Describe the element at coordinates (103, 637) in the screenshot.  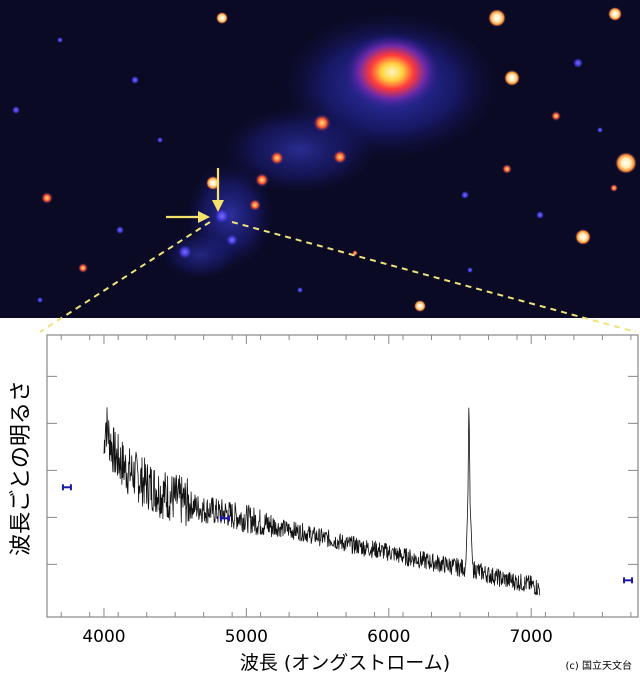
I see `x-tick-label: 4000` at that location.